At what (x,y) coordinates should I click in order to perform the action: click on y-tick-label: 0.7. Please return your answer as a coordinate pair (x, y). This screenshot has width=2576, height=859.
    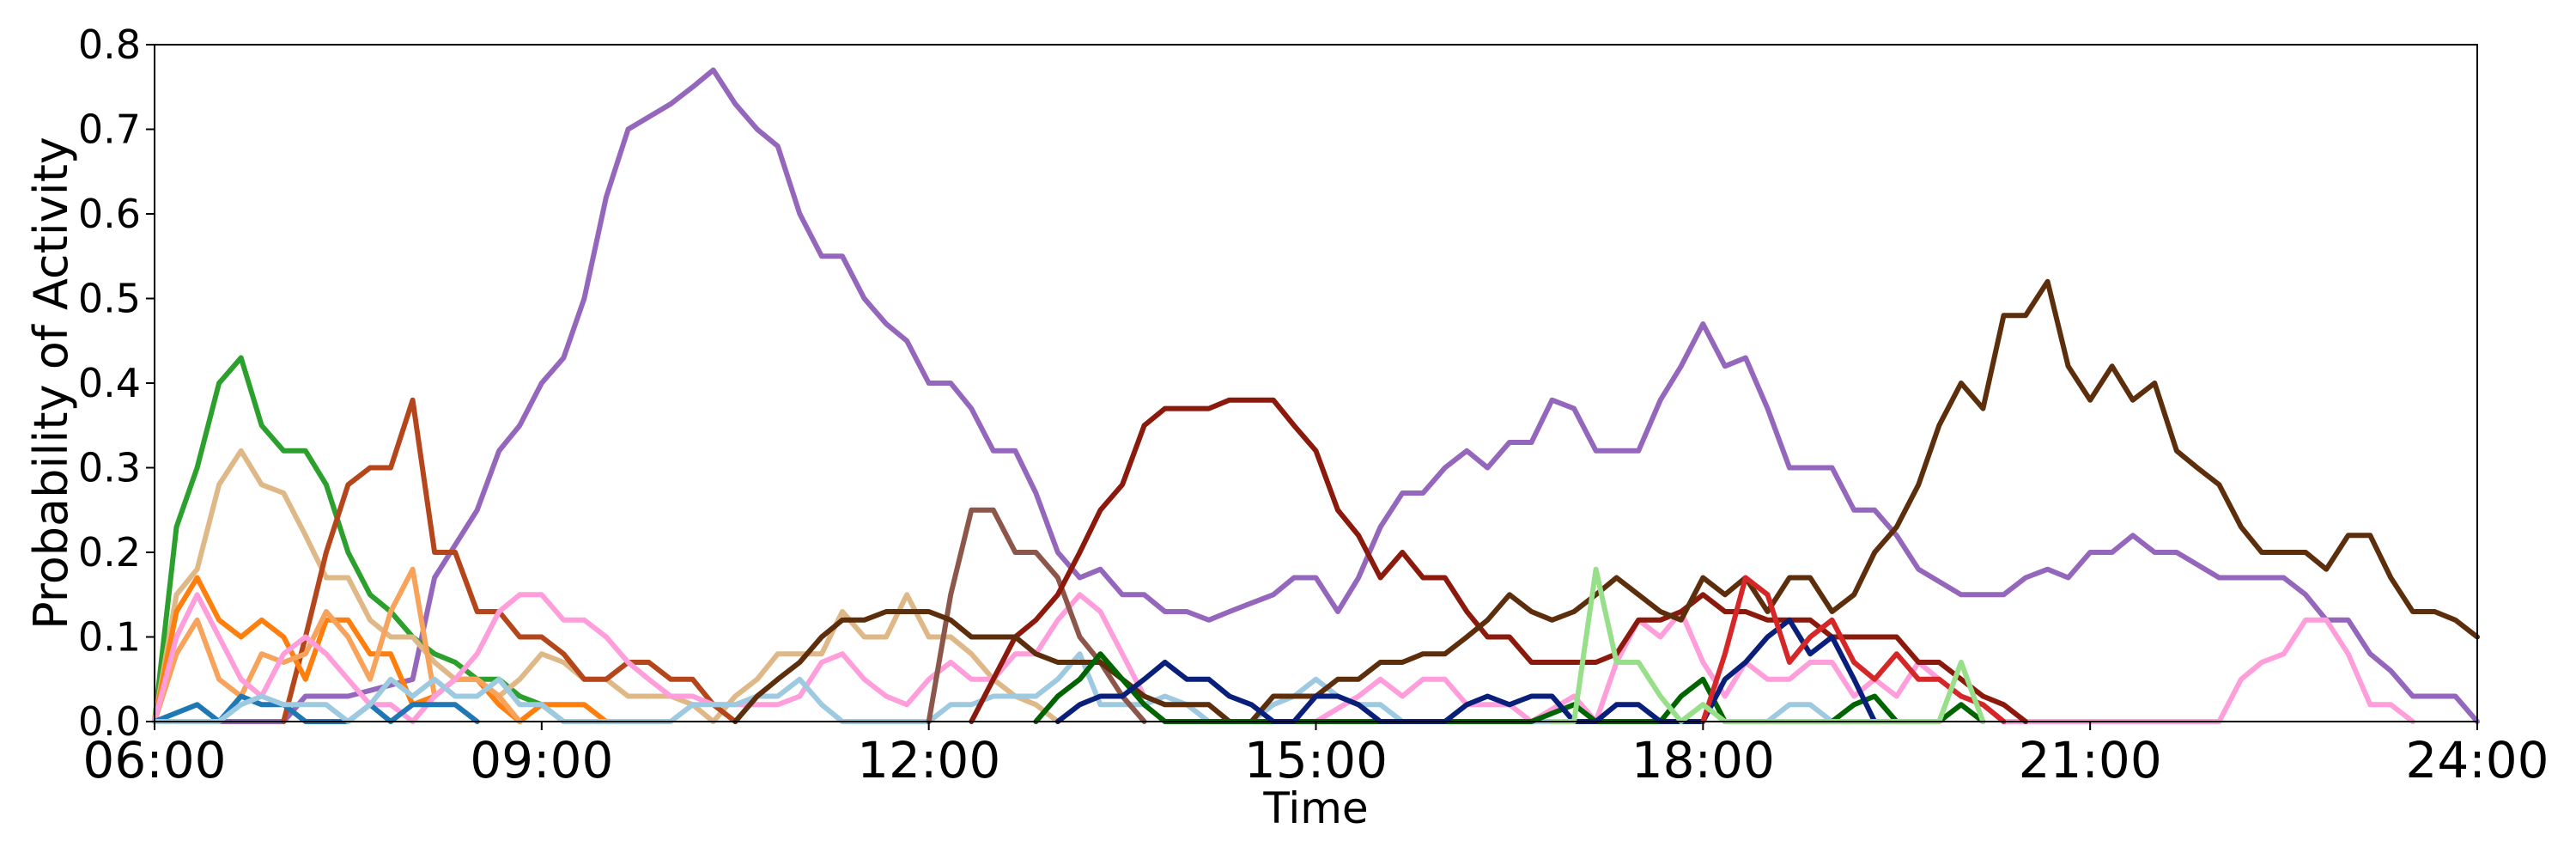
    Looking at the image, I should click on (109, 130).